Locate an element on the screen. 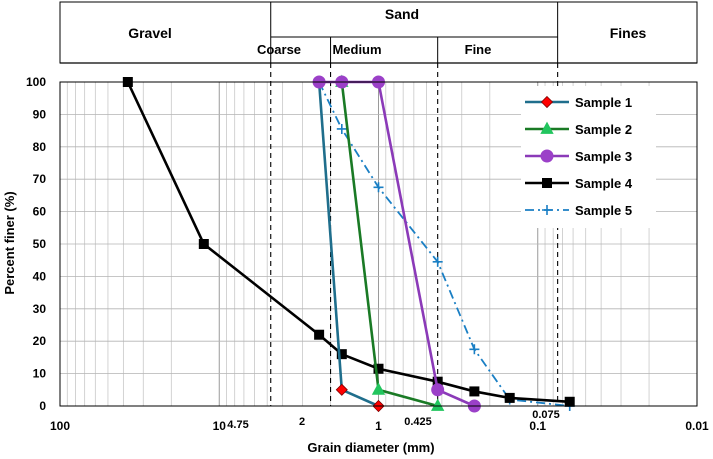  y-tick-label: 70 is located at coordinates (40, 179).